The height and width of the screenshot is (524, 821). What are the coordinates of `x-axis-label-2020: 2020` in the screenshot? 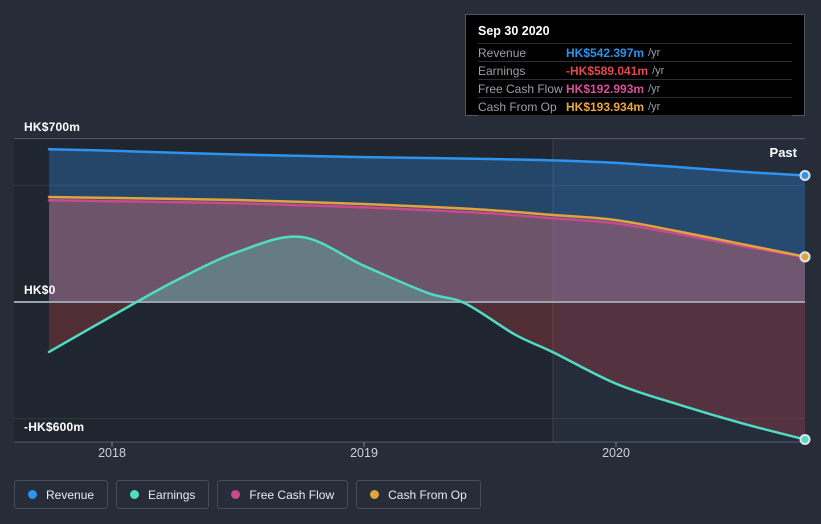 It's located at (616, 453).